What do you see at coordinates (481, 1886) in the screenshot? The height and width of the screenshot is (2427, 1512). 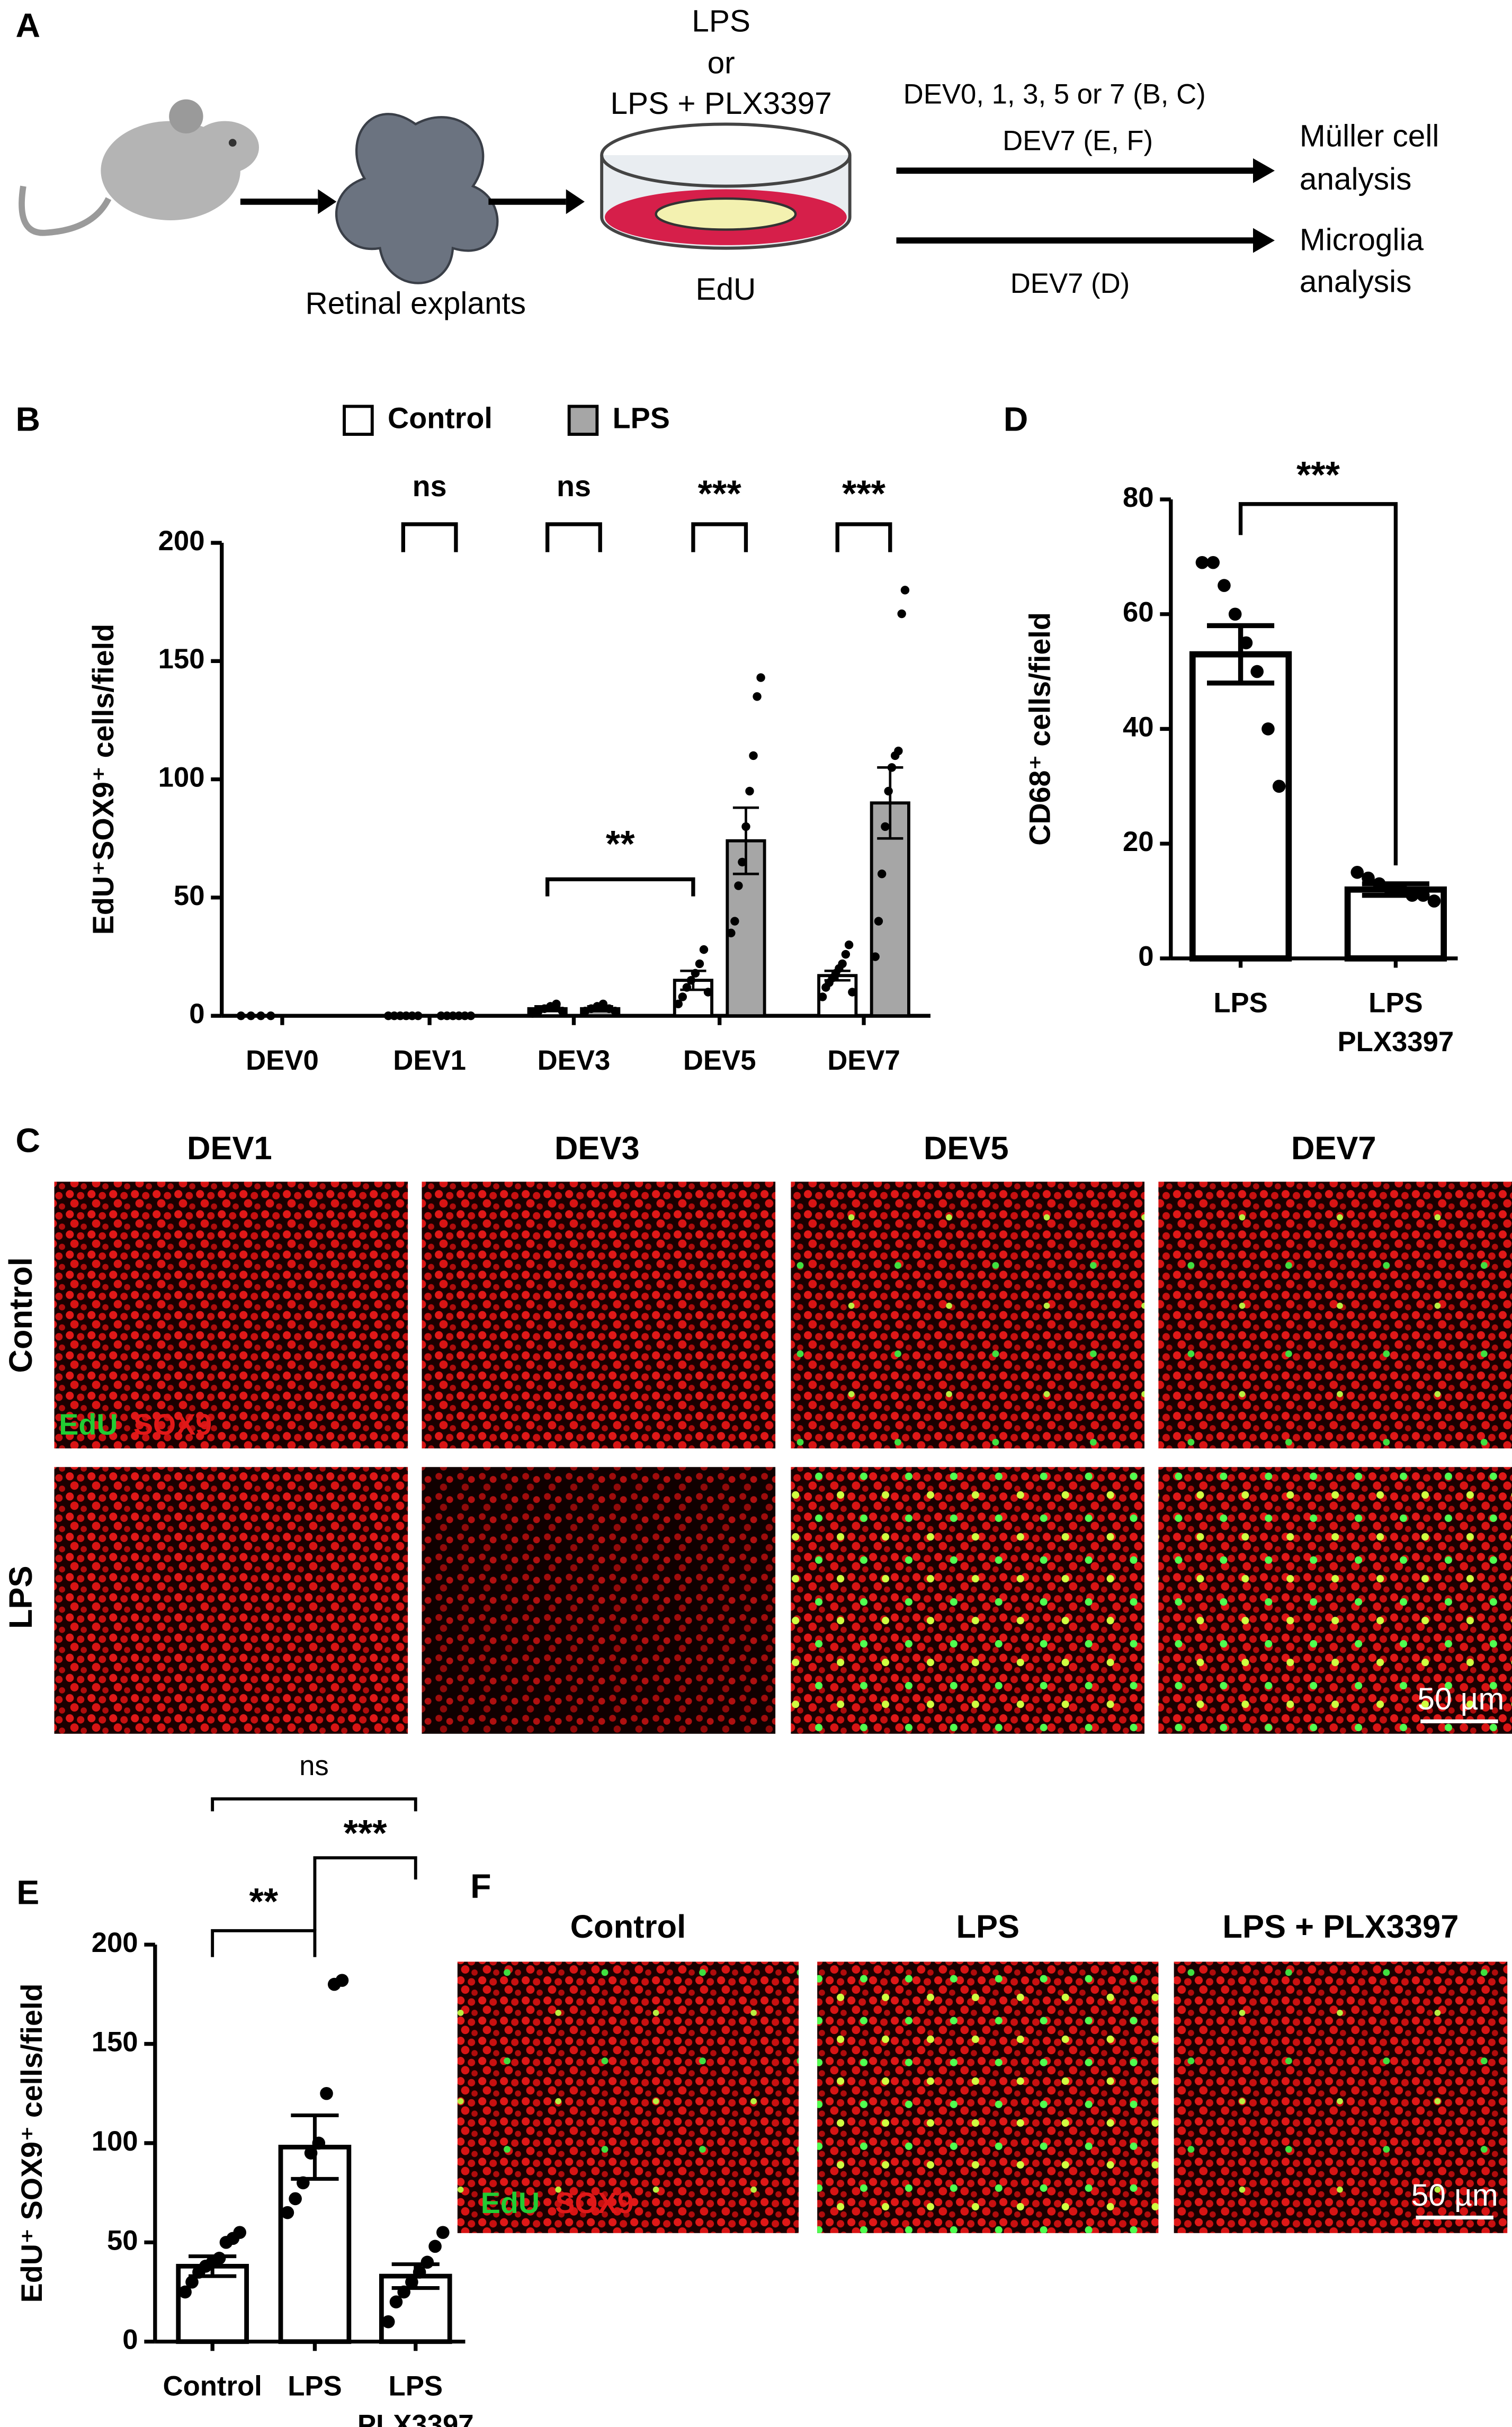 I see `panel-label: F` at bounding box center [481, 1886].